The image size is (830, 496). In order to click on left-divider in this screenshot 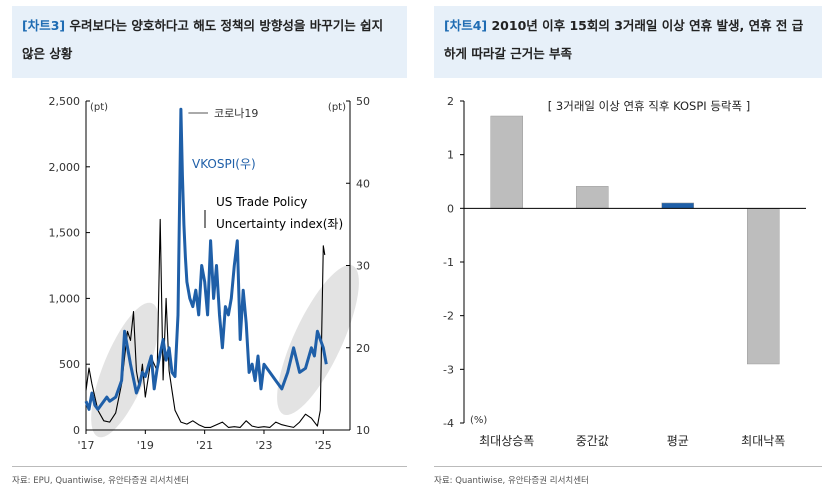, I will do `click(209, 466)`.